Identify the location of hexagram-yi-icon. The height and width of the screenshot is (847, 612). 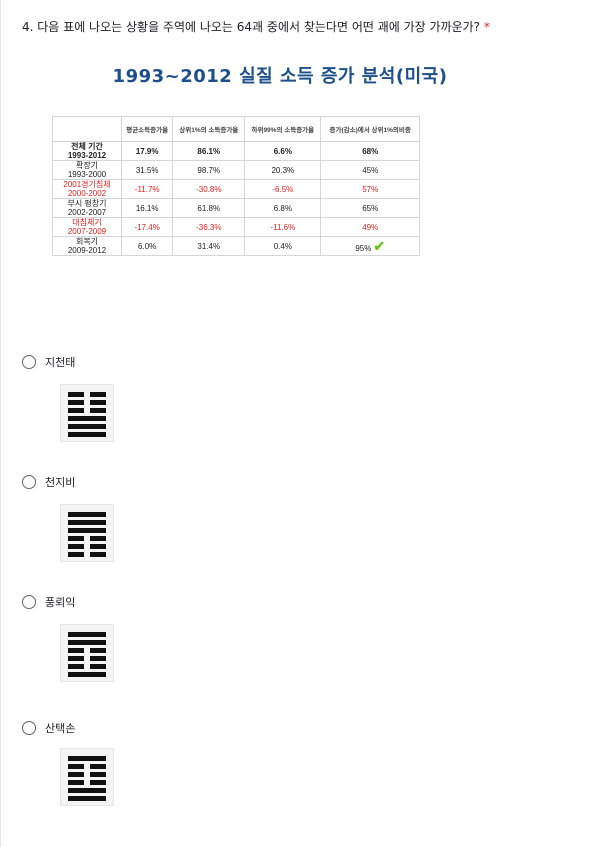
(87, 653).